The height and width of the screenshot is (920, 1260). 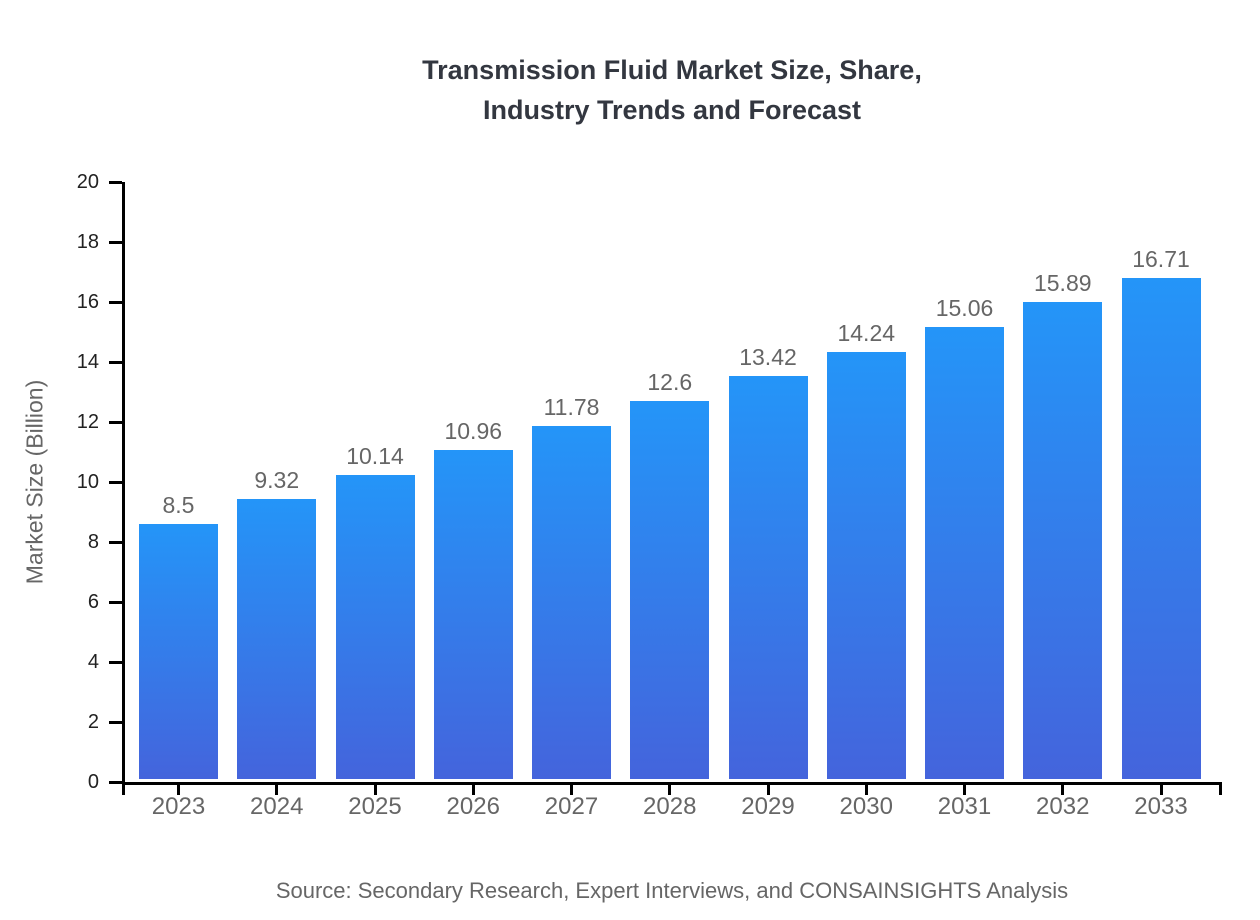 I want to click on x-axis-line, so click(x=672, y=783).